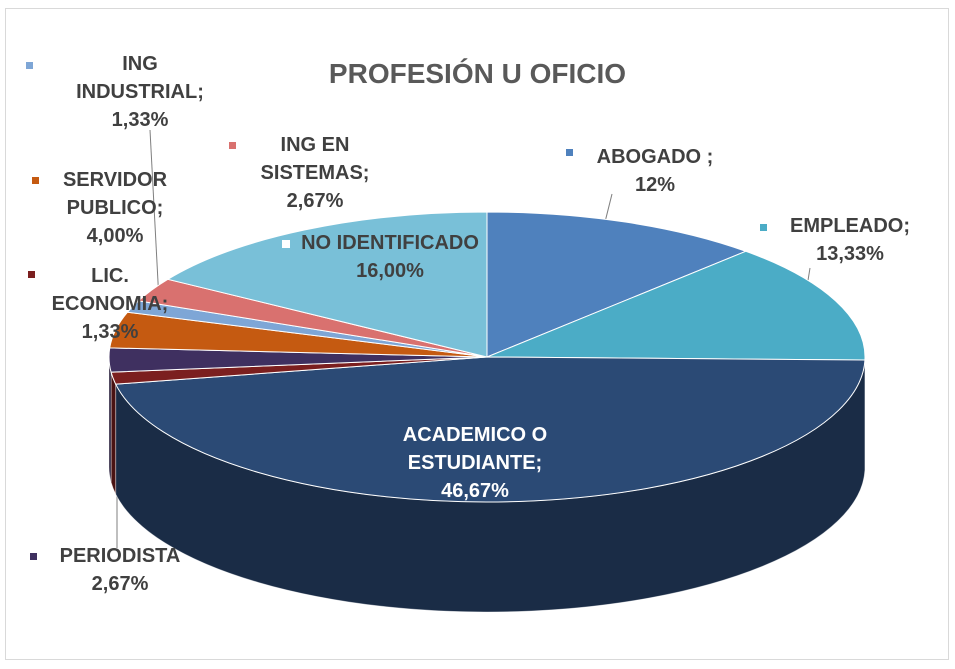  Describe the element at coordinates (120, 556) in the screenshot. I see `category-label: PERIODISTA` at that location.